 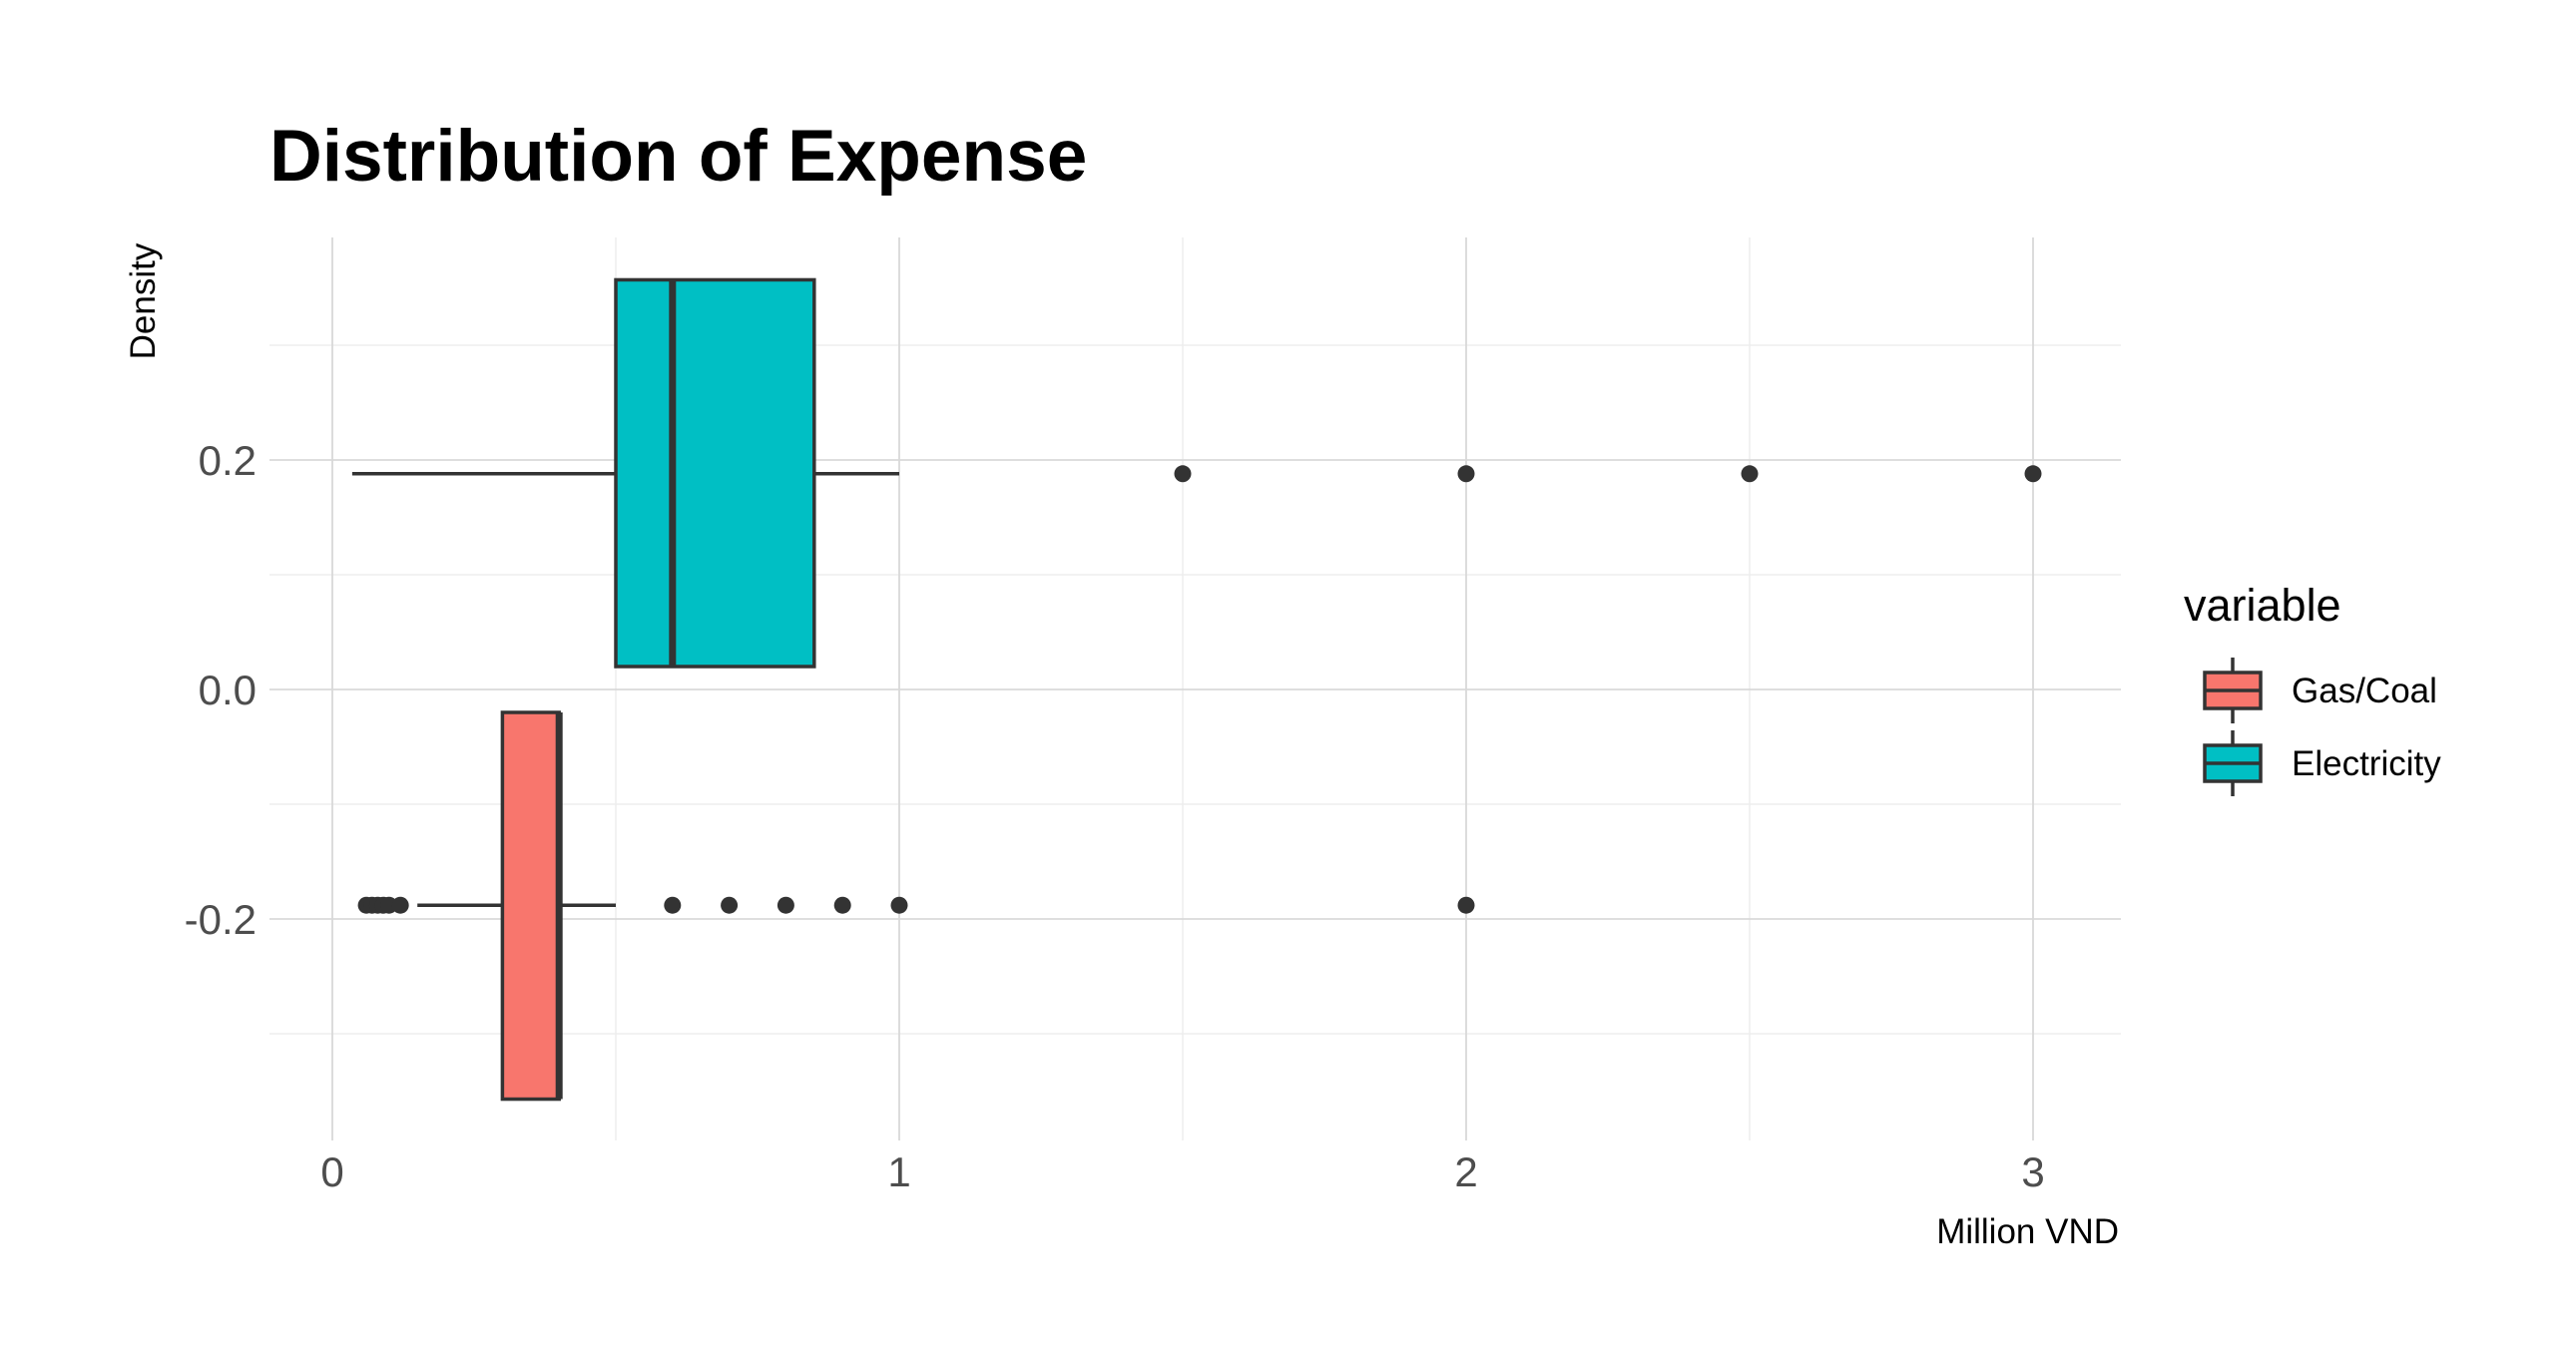 What do you see at coordinates (228, 690) in the screenshot?
I see `y-tick-label: 0.0` at bounding box center [228, 690].